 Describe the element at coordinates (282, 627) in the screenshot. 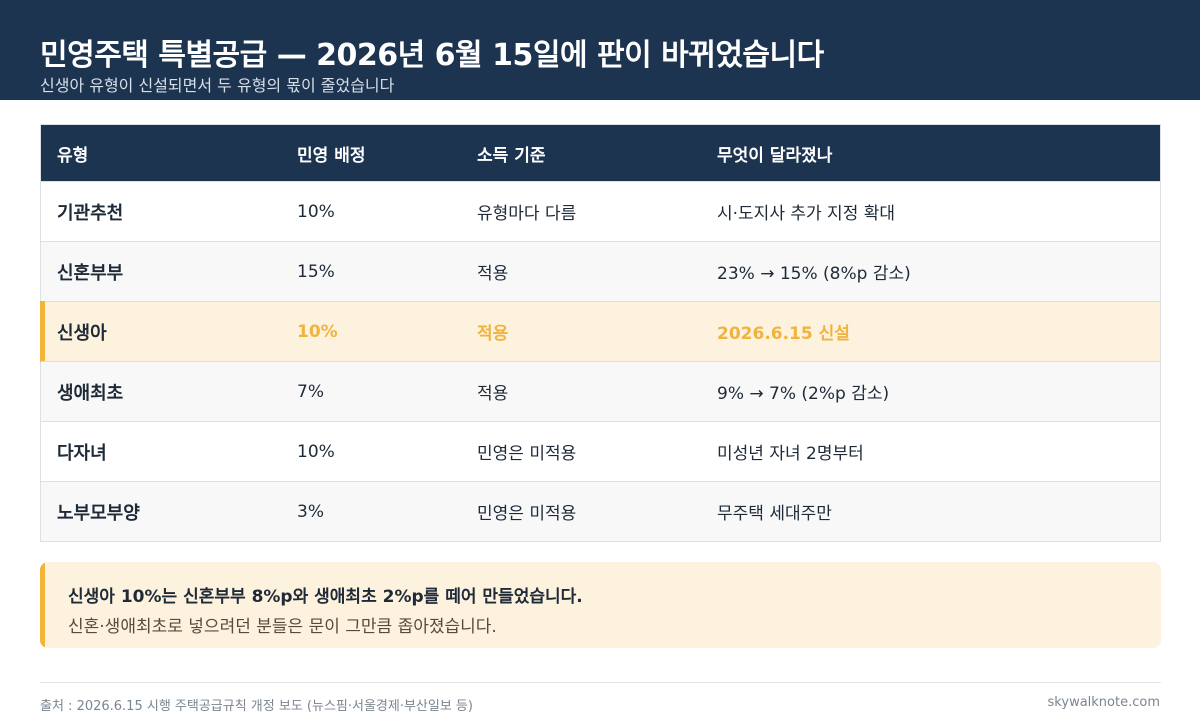

I see `note-detail: 신혼·생애최초로 넣으려던 분들은 문이 그만큼 좁아졌습니다.` at that location.